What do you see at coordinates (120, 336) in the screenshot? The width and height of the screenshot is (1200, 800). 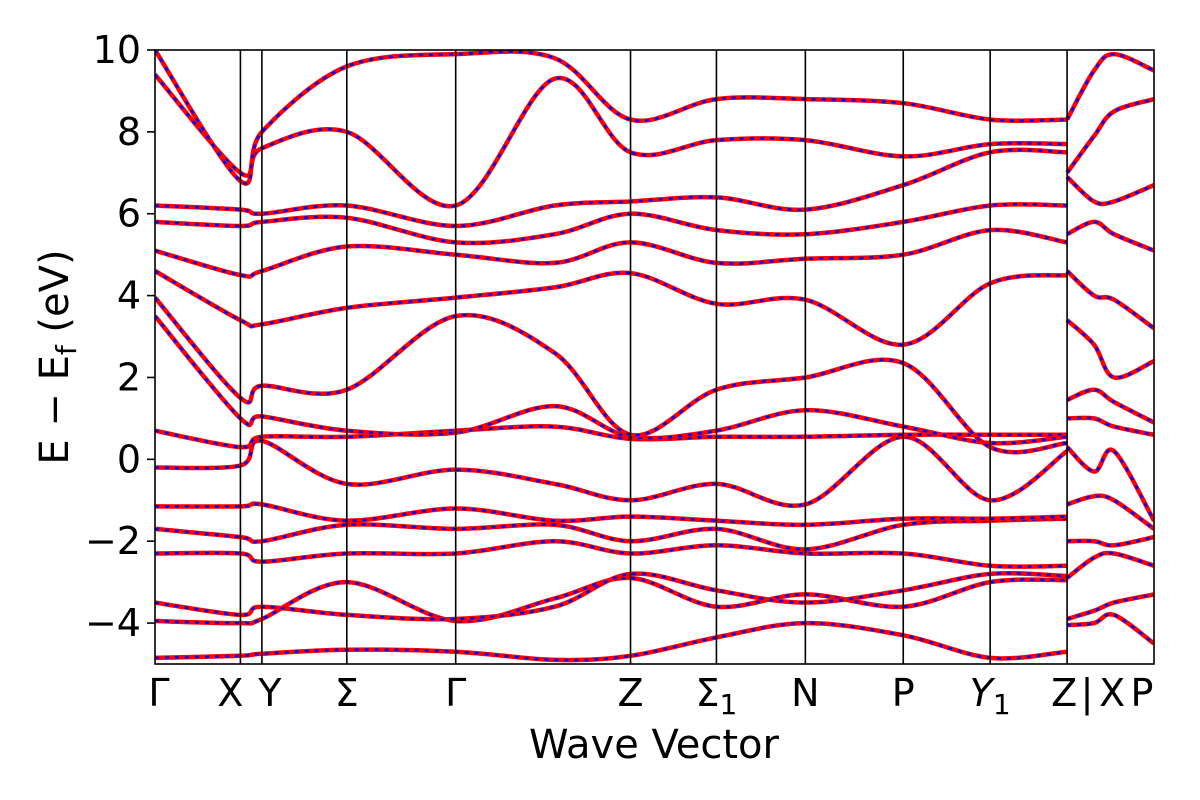 I see `y-ticks: −4 −2 0 2 4 6 8 10` at bounding box center [120, 336].